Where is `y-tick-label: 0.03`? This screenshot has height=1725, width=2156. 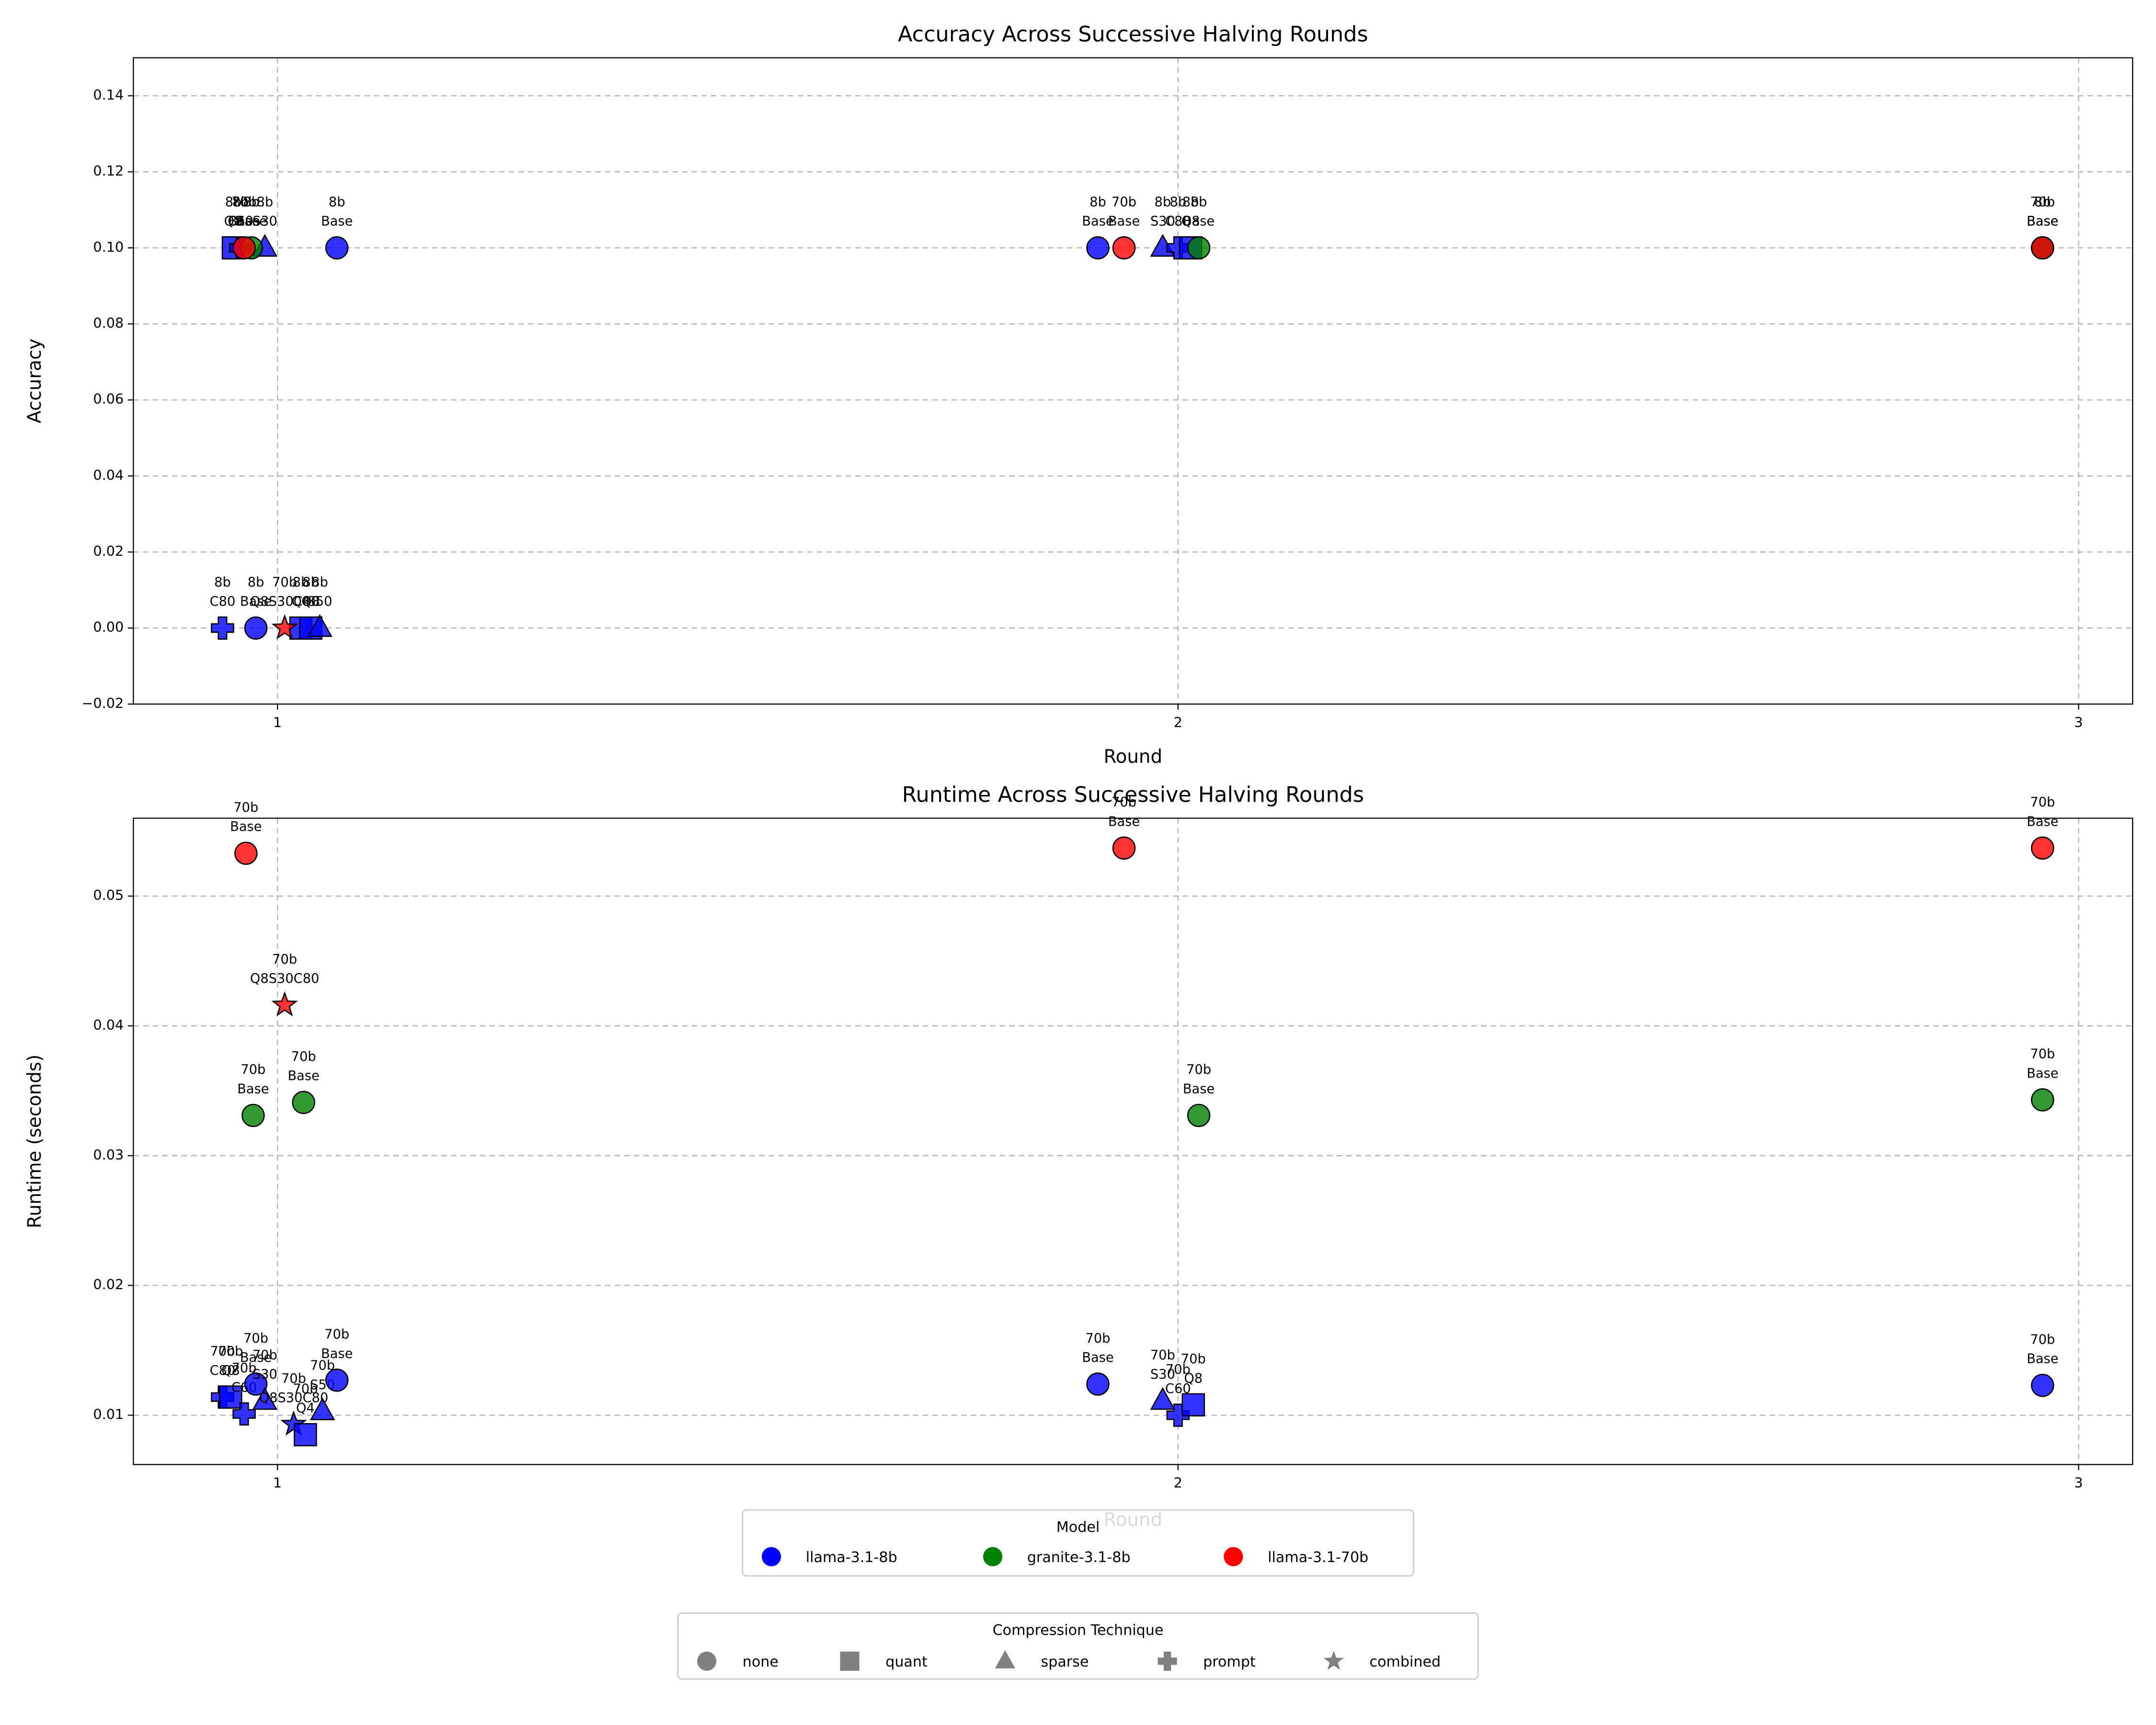 y-tick-label: 0.03 is located at coordinates (108, 1155).